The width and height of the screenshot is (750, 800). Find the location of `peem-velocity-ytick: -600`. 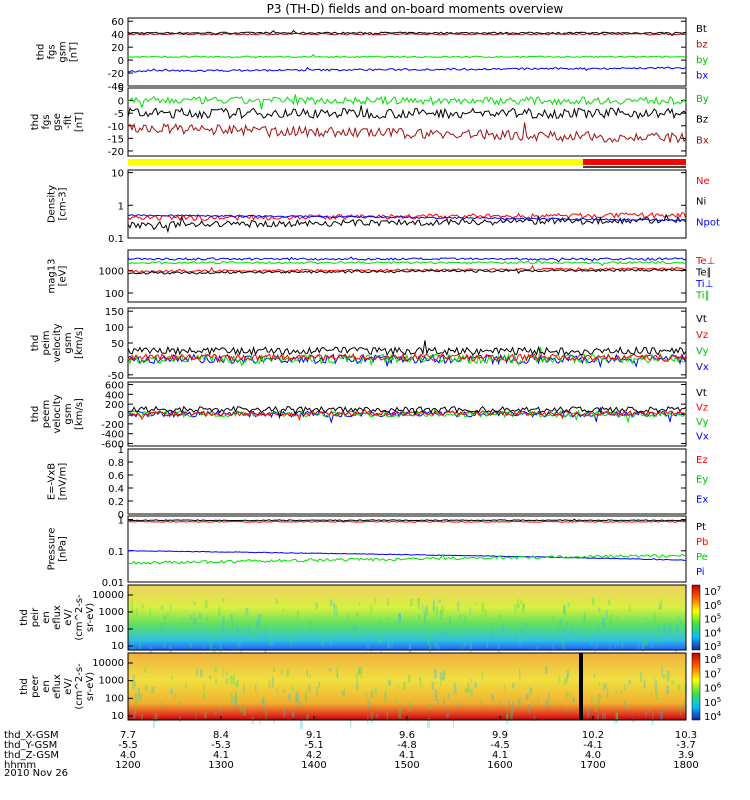

peem-velocity-ytick: -600 is located at coordinates (112, 445).